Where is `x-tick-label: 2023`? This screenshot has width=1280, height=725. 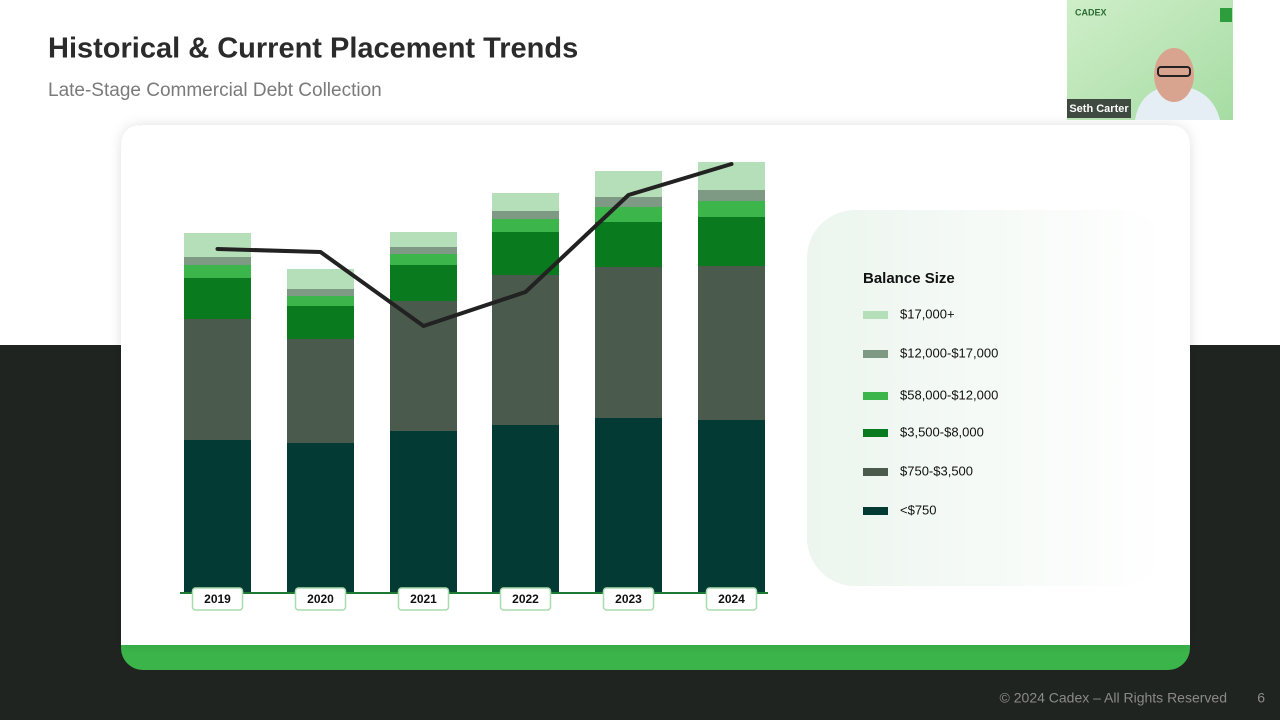 x-tick-label: 2023 is located at coordinates (628, 599).